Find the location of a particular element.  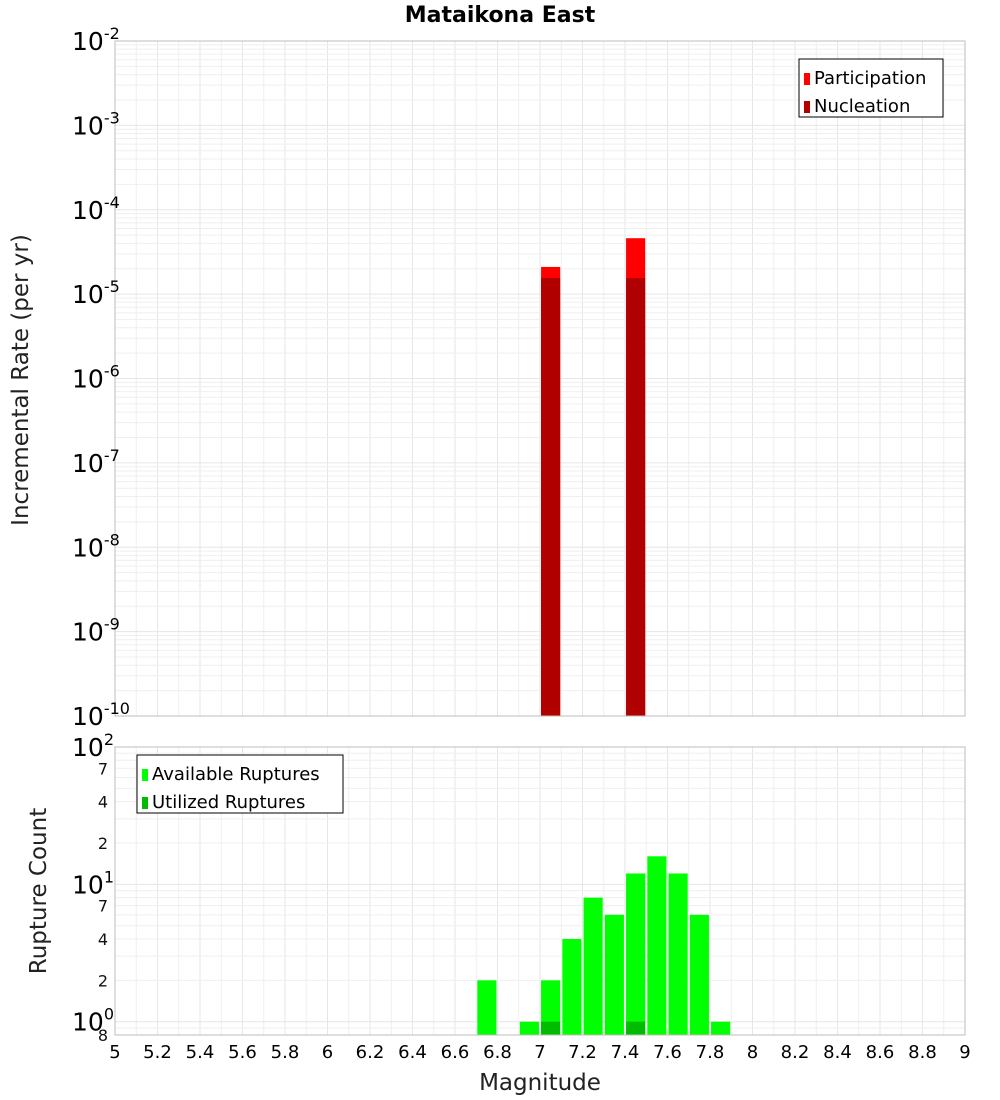

rate-legend-swatch is located at coordinates (807, 79).